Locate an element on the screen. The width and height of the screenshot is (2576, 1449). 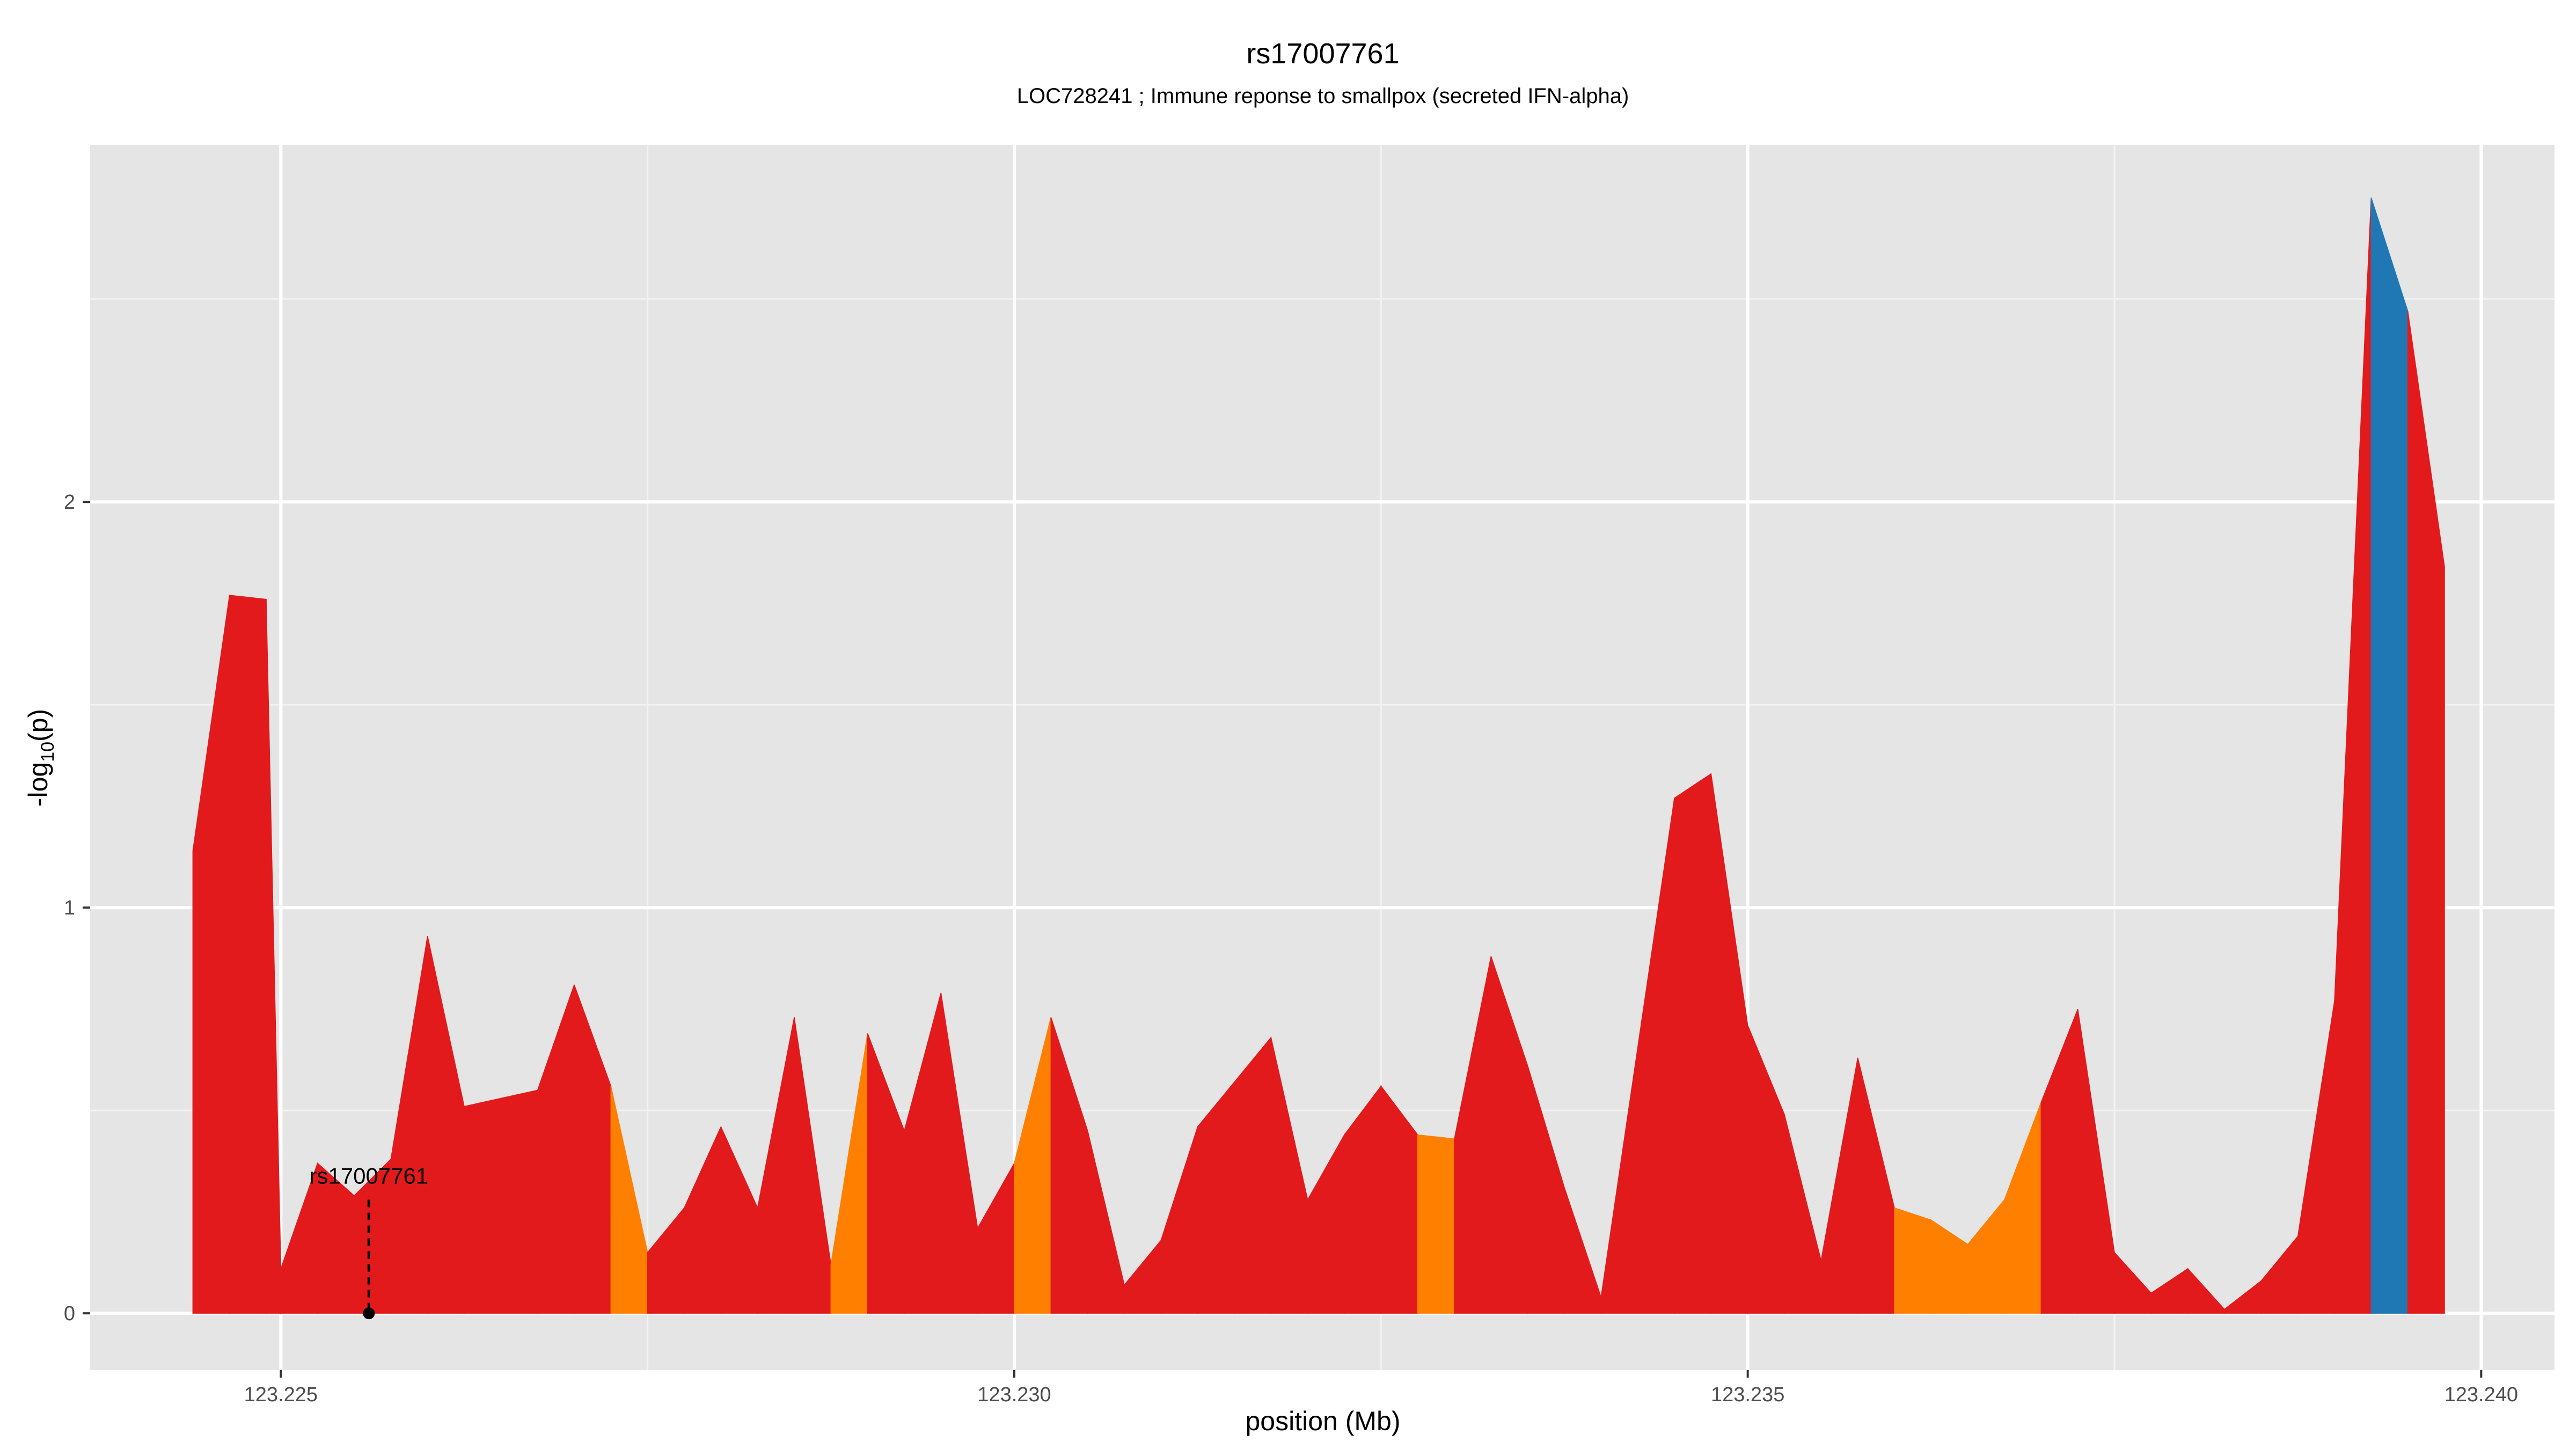
snp-annotation: rs17007761 is located at coordinates (368, 1241).